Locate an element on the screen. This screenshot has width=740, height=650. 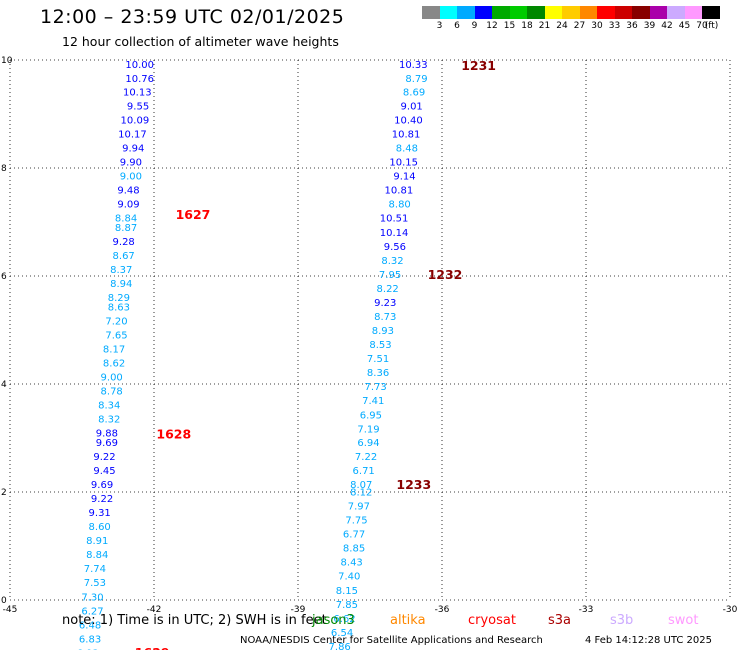
track-cycle-label: 1629 is located at coordinates (152, 647).